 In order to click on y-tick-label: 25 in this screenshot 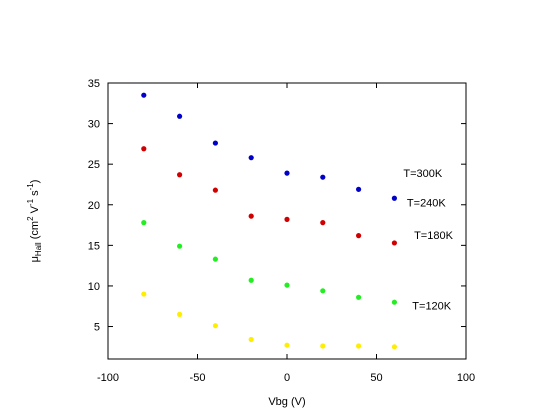, I will do `click(94, 165)`.